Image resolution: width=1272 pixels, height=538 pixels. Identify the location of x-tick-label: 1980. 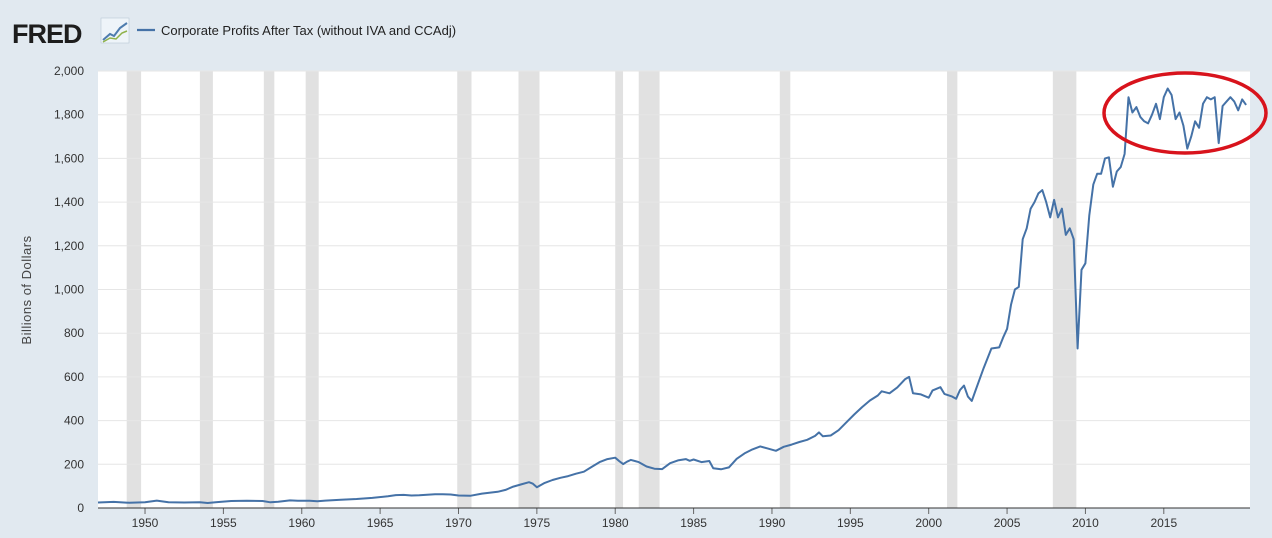
(615, 523).